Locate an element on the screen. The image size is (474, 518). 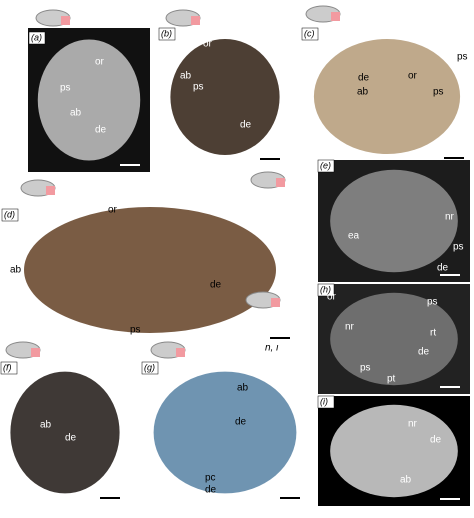
annotation: ea is located at coordinates (354, 236).